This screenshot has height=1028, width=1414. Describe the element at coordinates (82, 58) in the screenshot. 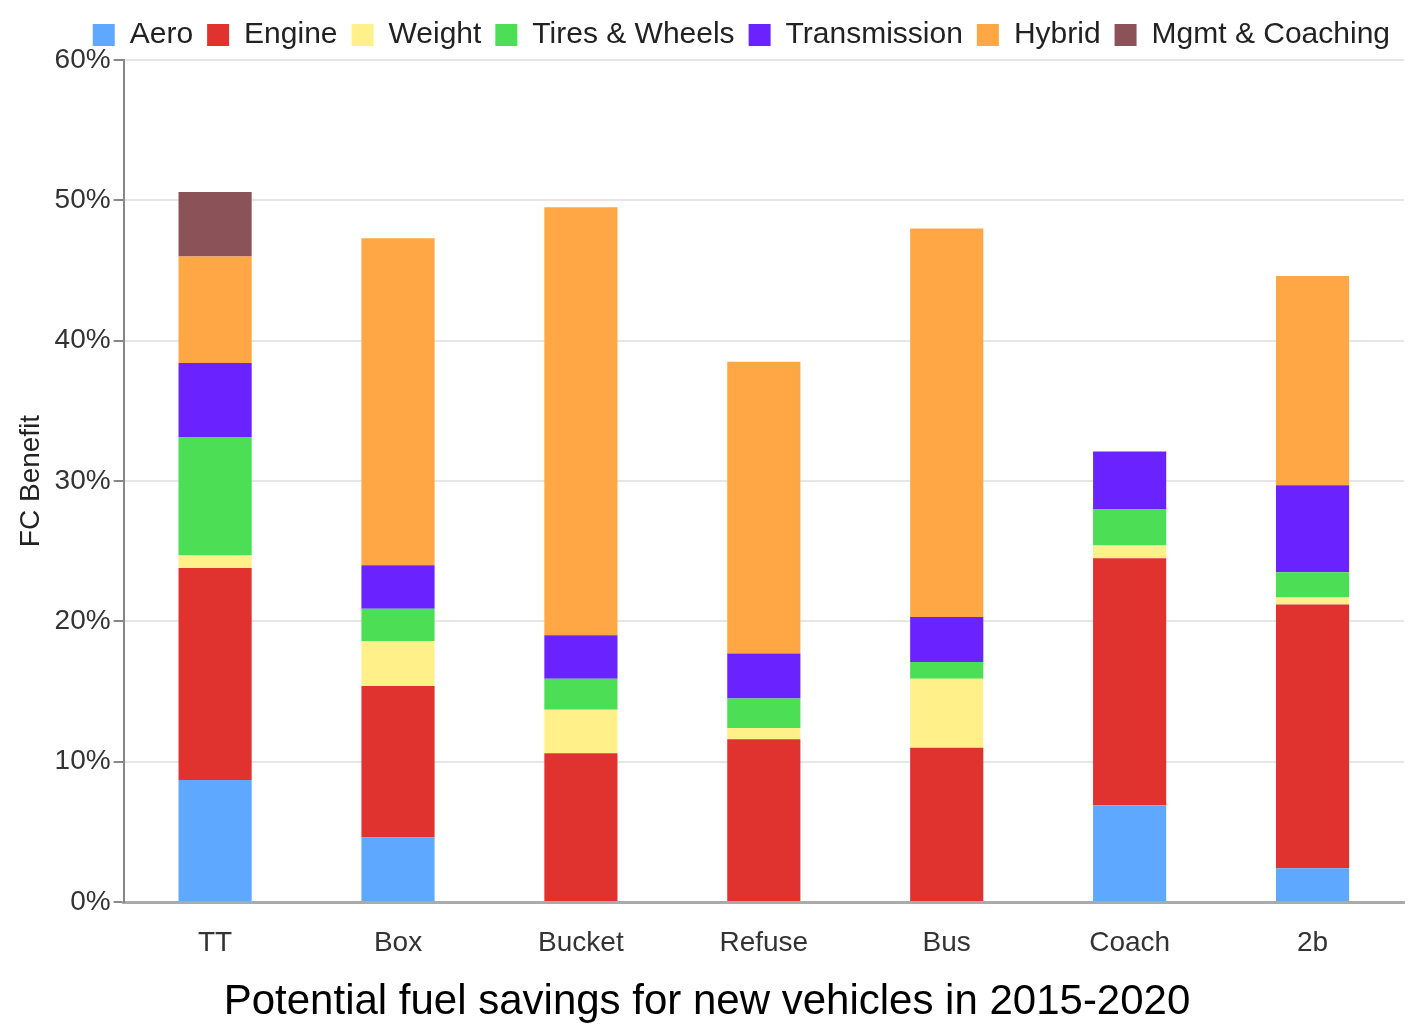

I see `y-tick-label: 60%` at that location.